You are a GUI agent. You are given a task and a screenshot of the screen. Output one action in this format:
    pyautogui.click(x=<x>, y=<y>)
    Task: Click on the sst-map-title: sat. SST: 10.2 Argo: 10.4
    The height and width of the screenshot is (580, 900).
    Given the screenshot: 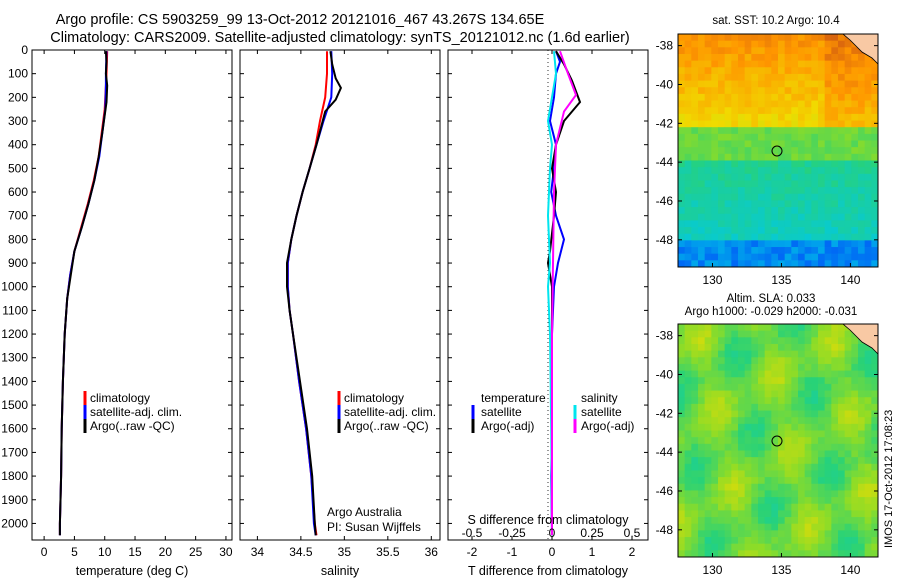 What is the action you would take?
    pyautogui.click(x=776, y=21)
    